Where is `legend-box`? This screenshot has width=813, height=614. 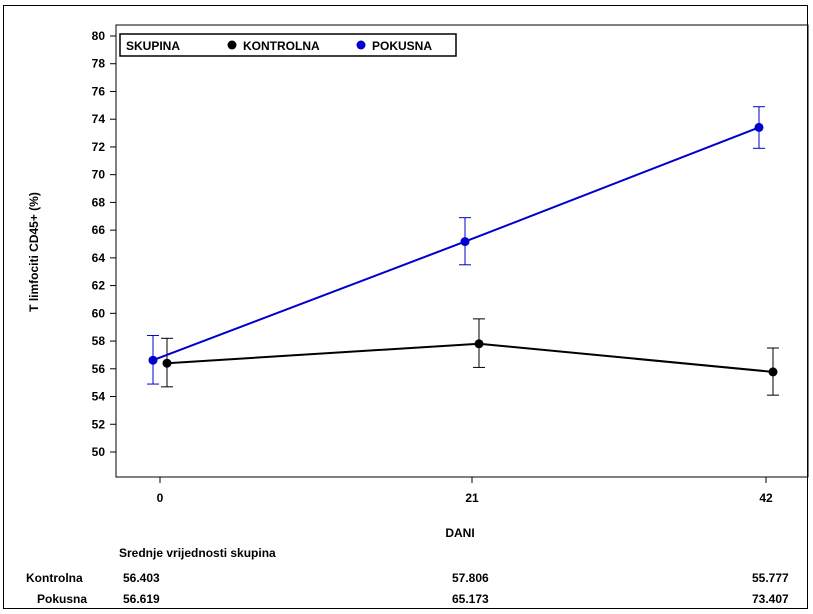
legend-box is located at coordinates (288, 45).